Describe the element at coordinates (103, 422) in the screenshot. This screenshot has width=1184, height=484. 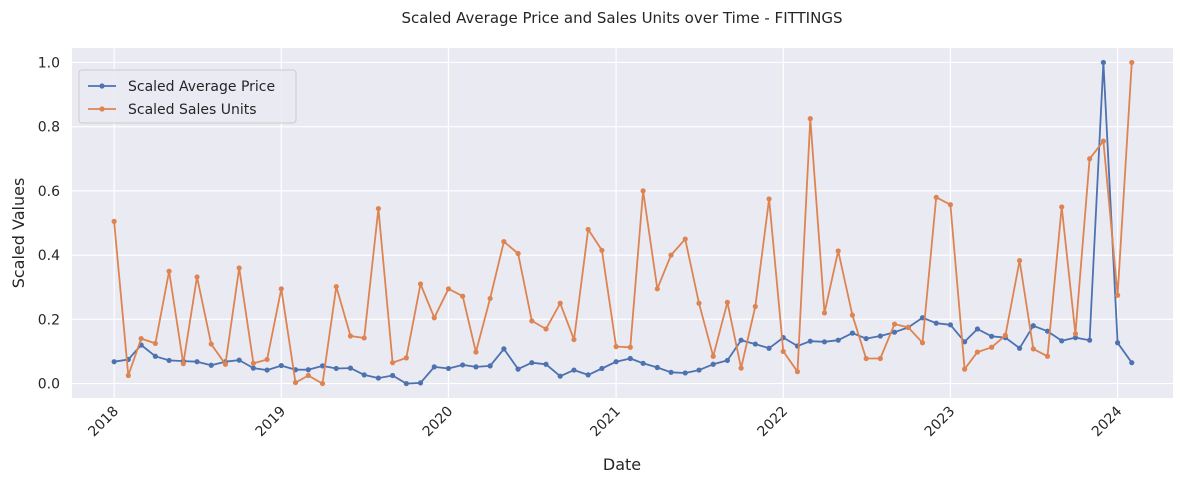
I see `x-tick-label: 2018` at that location.